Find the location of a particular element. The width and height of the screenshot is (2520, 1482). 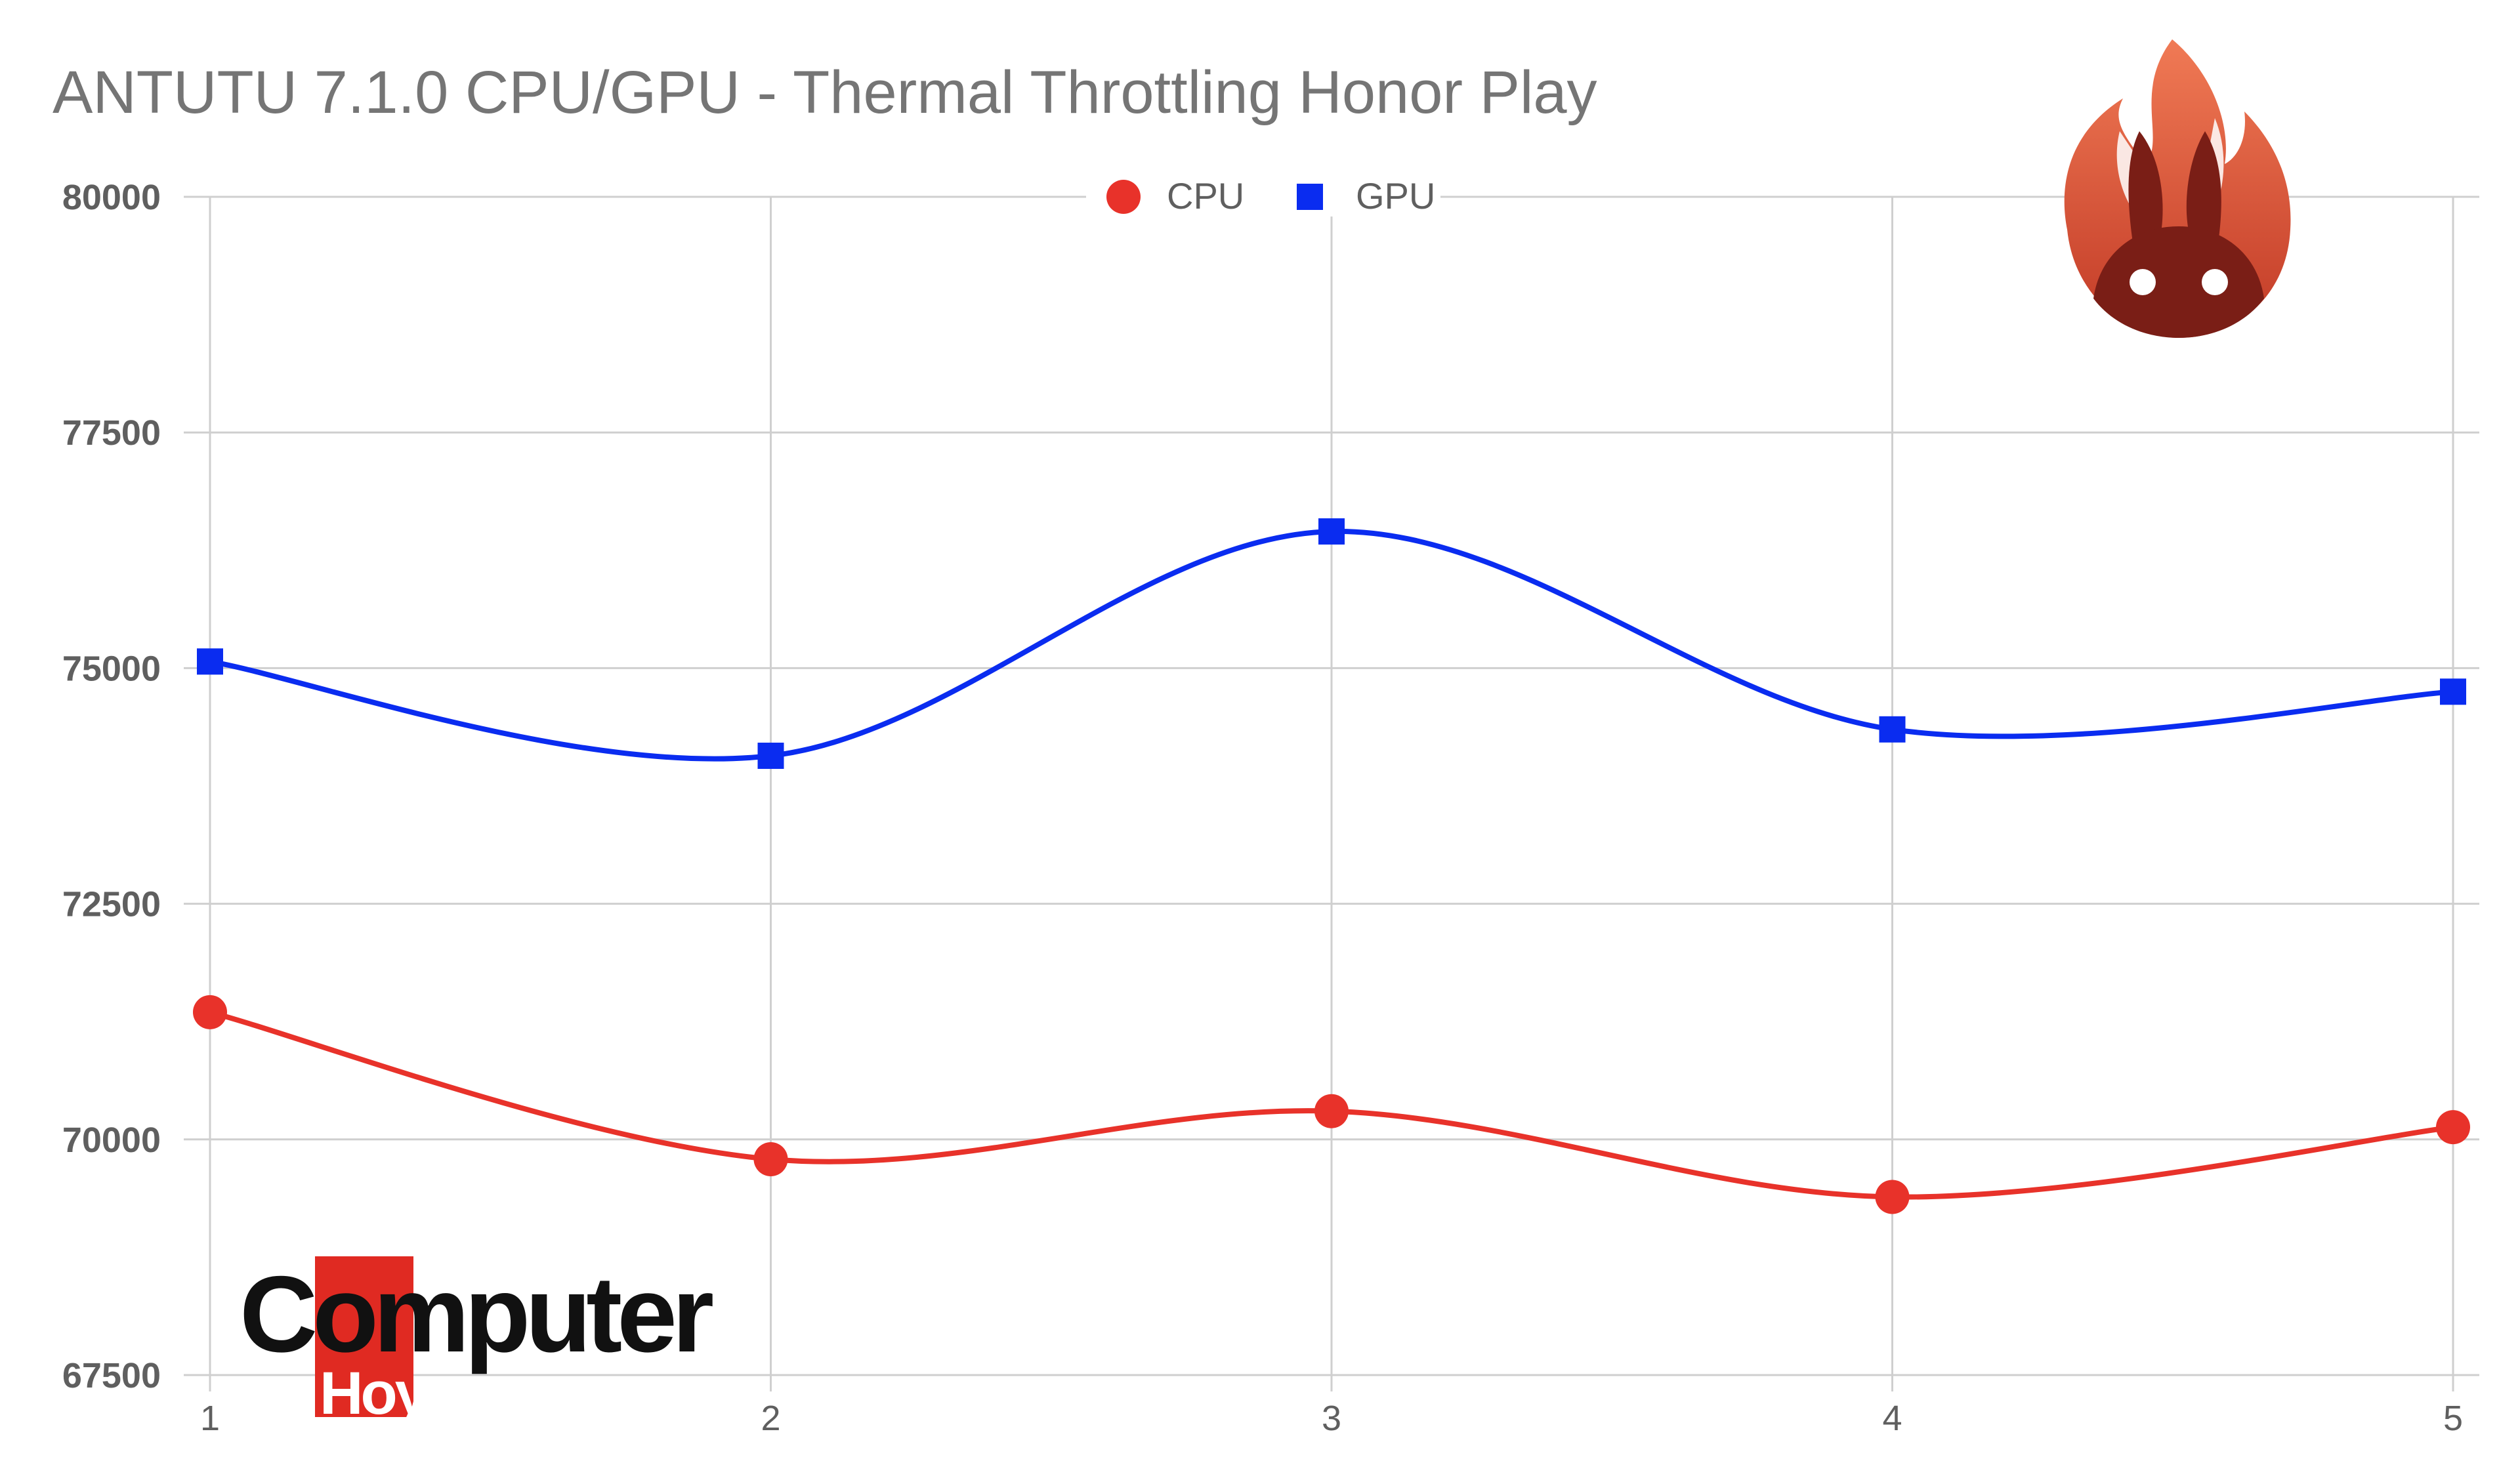

x-tick-label: 5 is located at coordinates (2453, 1418).